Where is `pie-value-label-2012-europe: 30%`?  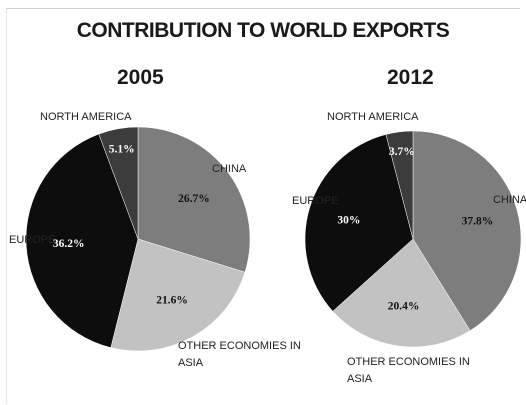 pie-value-label-2012-europe: 30% is located at coordinates (348, 221).